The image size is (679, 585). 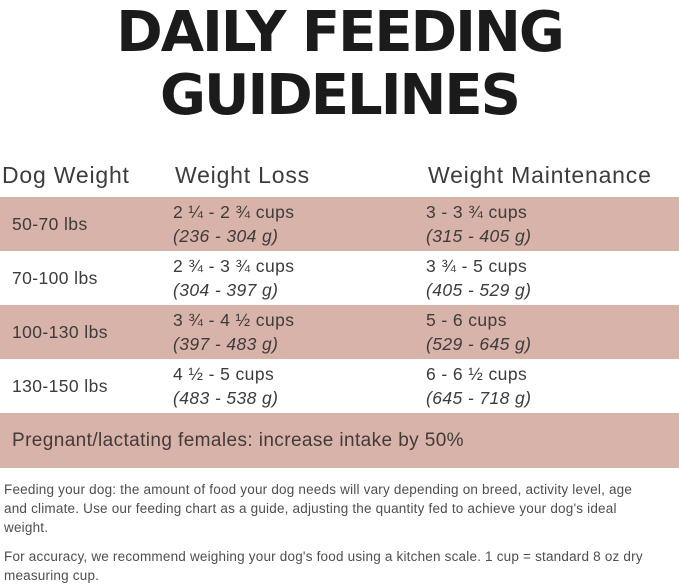 I want to click on weight-loss-grams: (397 - 483 g), so click(x=226, y=344).